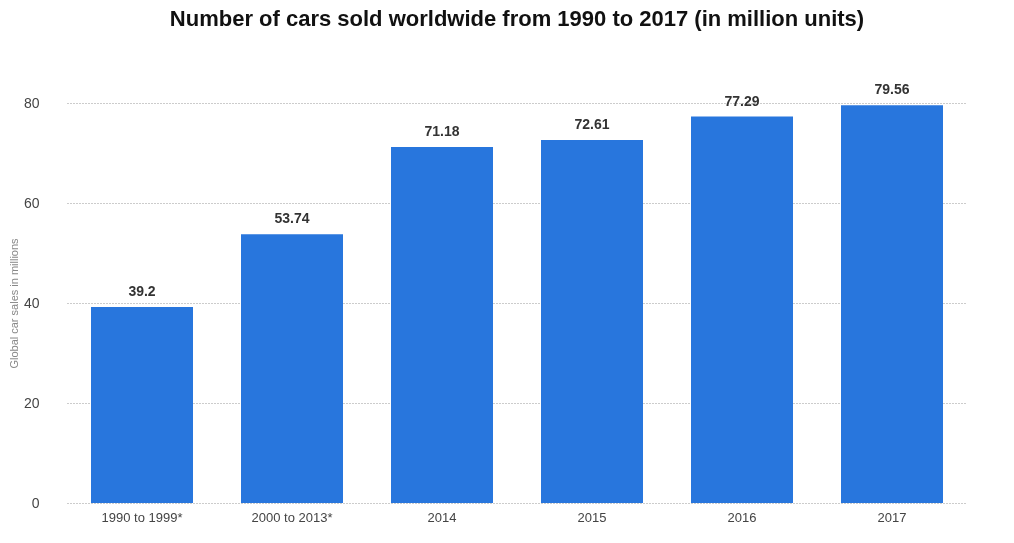 This screenshot has height=543, width=1014. Describe the element at coordinates (442, 517) in the screenshot. I see `x-tick-label: 2014` at that location.